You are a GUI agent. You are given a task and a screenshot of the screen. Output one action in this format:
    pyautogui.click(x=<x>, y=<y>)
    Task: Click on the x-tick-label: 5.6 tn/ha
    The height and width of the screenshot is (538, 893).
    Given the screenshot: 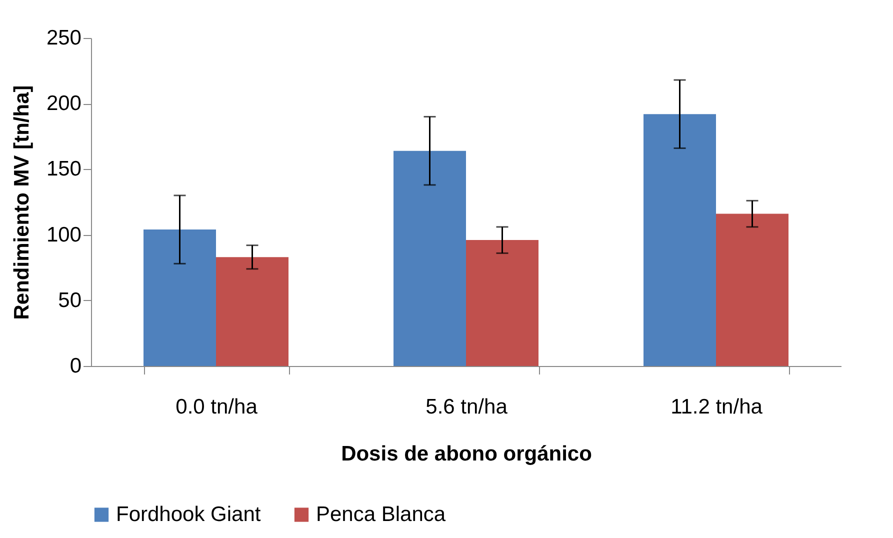 What is the action you would take?
    pyautogui.click(x=467, y=407)
    